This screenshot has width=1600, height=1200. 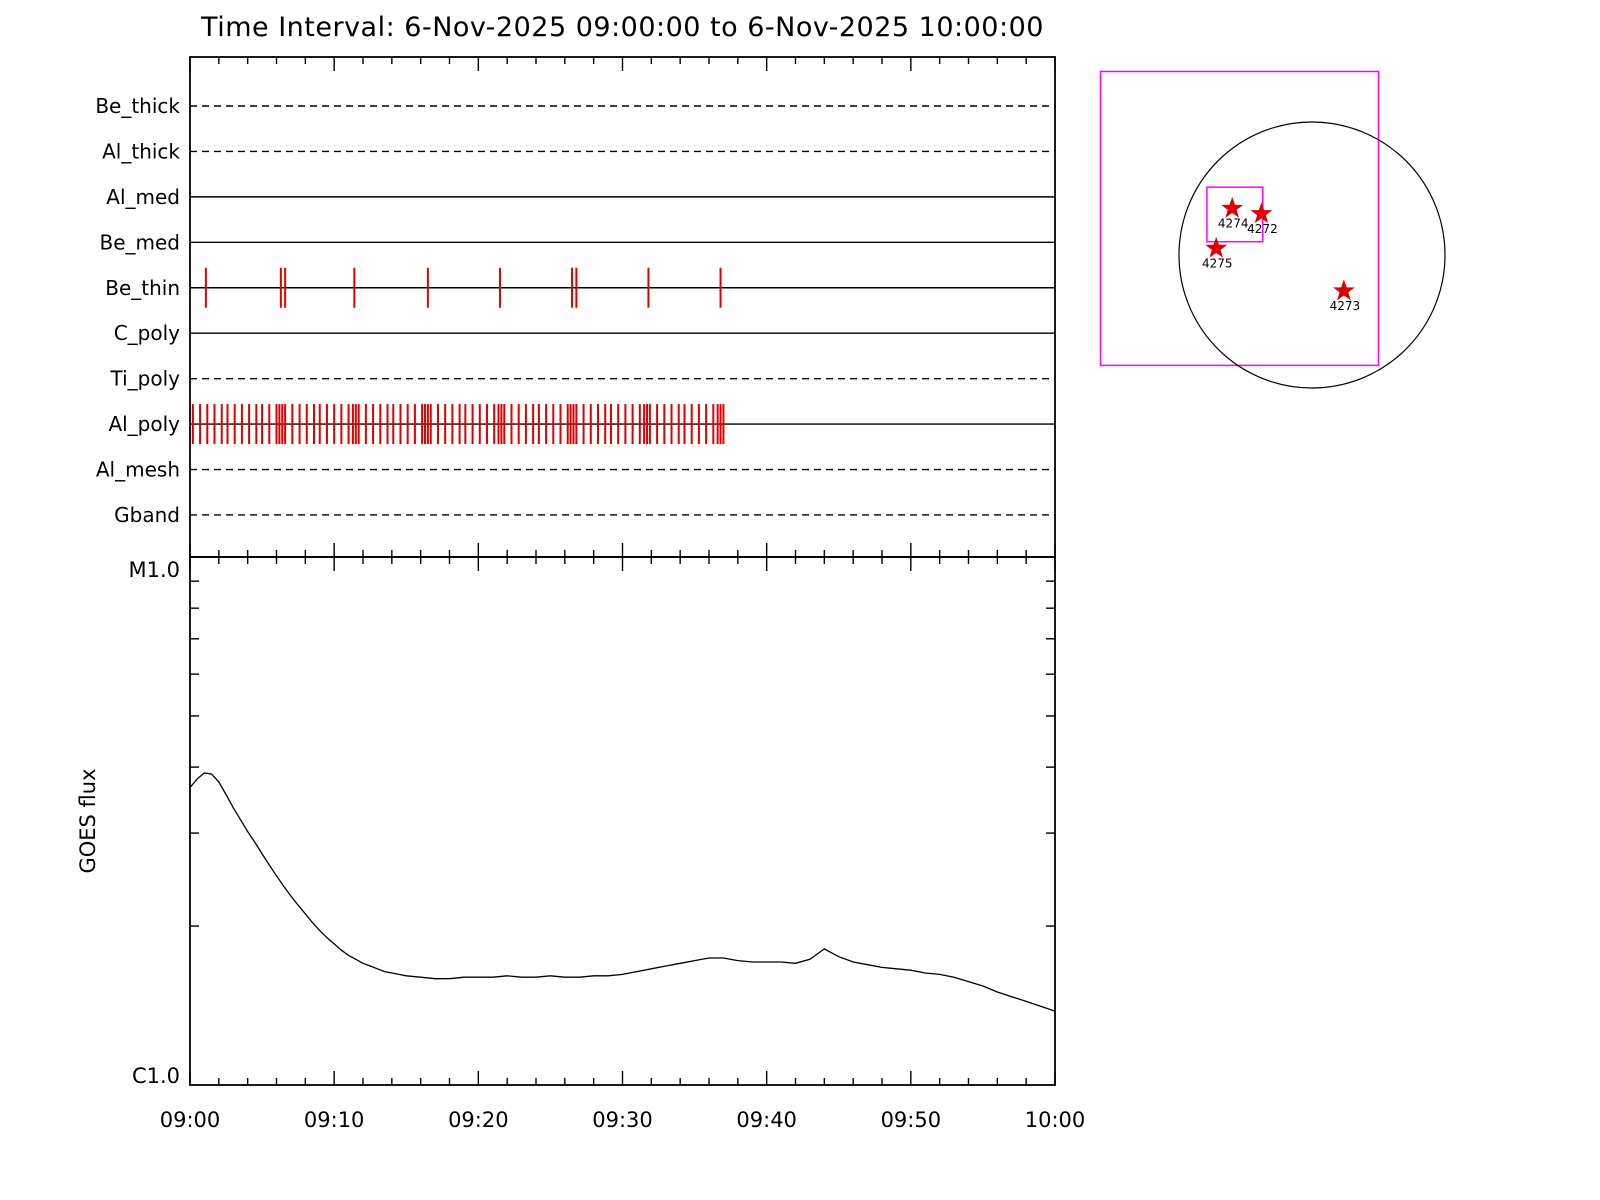 What do you see at coordinates (622, 892) in the screenshot?
I see `goes-flux-curve` at bounding box center [622, 892].